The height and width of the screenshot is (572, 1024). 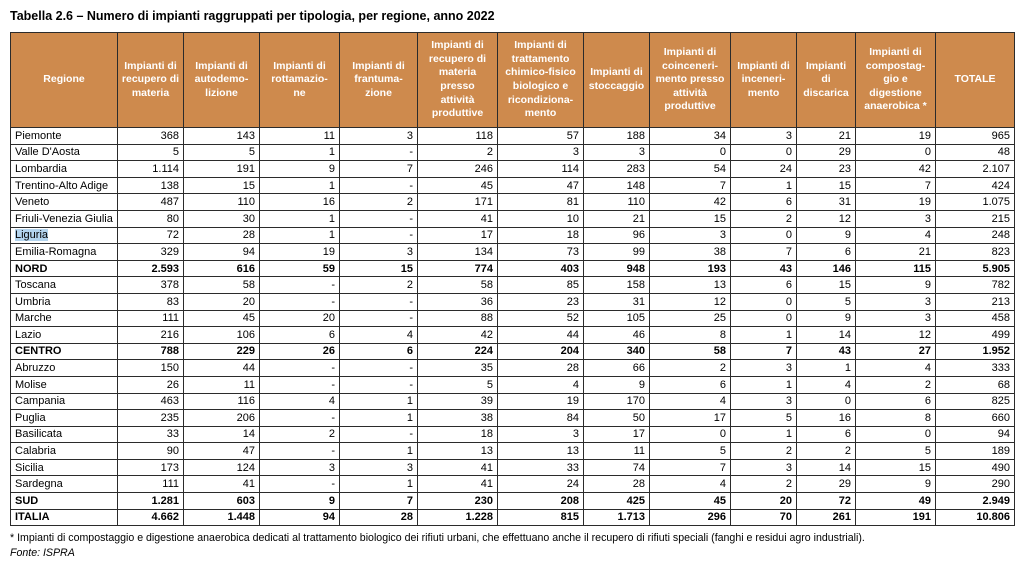 What do you see at coordinates (895, 202) in the screenshot?
I see `value-cell: 19` at bounding box center [895, 202].